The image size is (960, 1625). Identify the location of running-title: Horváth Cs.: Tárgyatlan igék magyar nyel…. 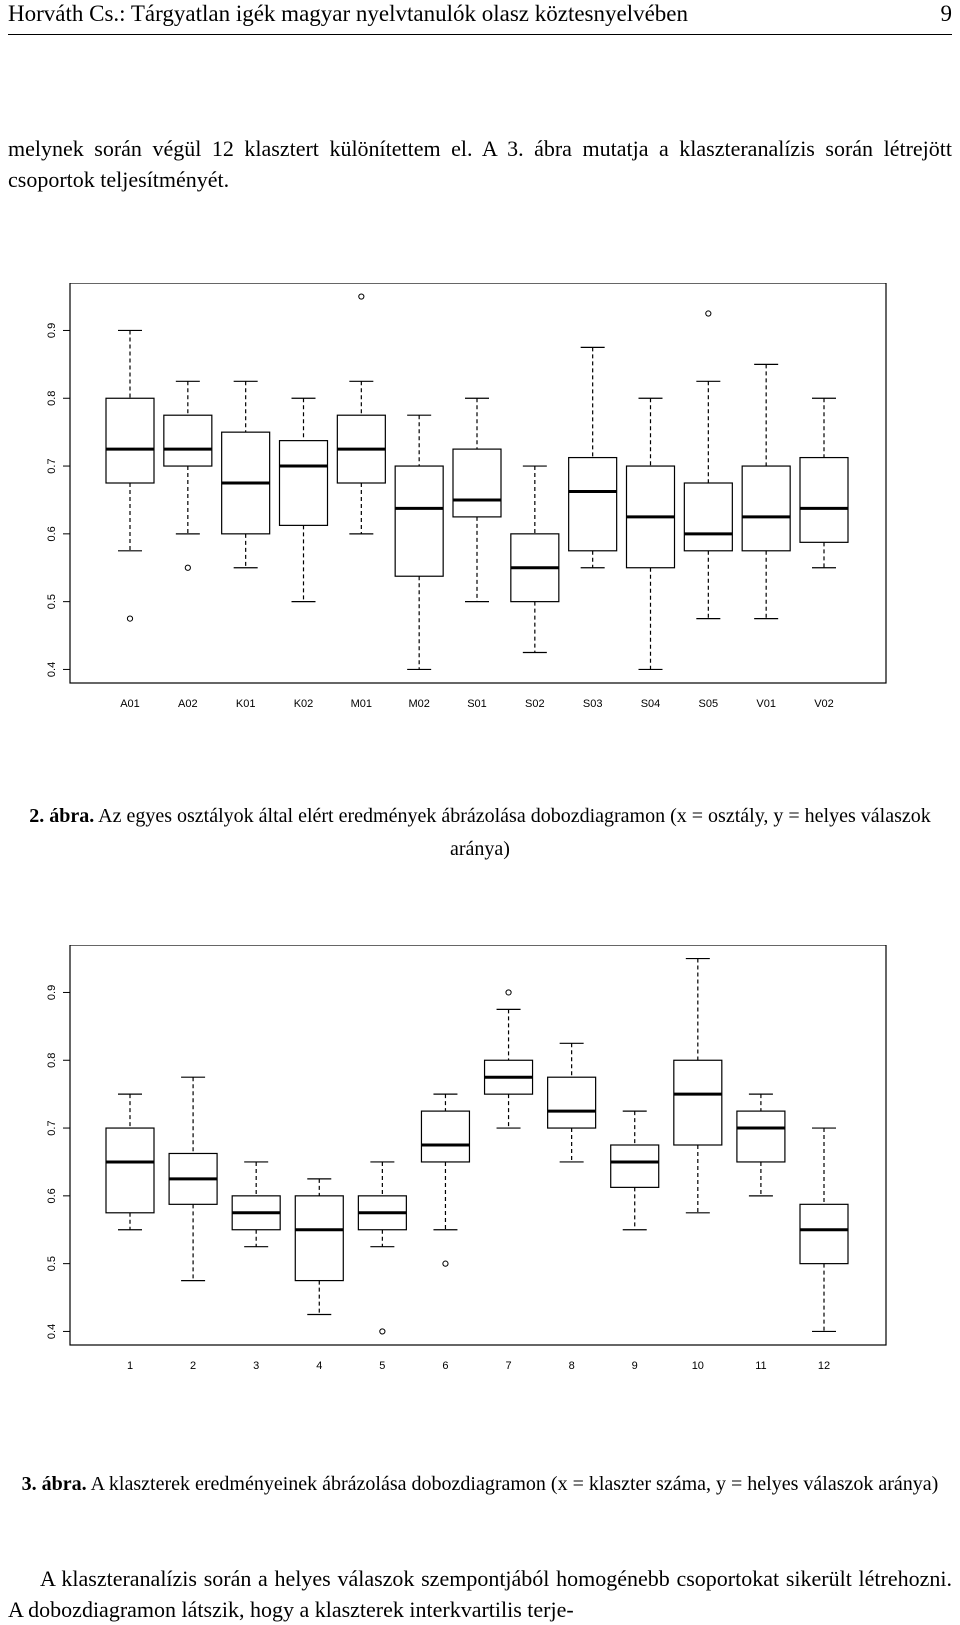
(348, 13).